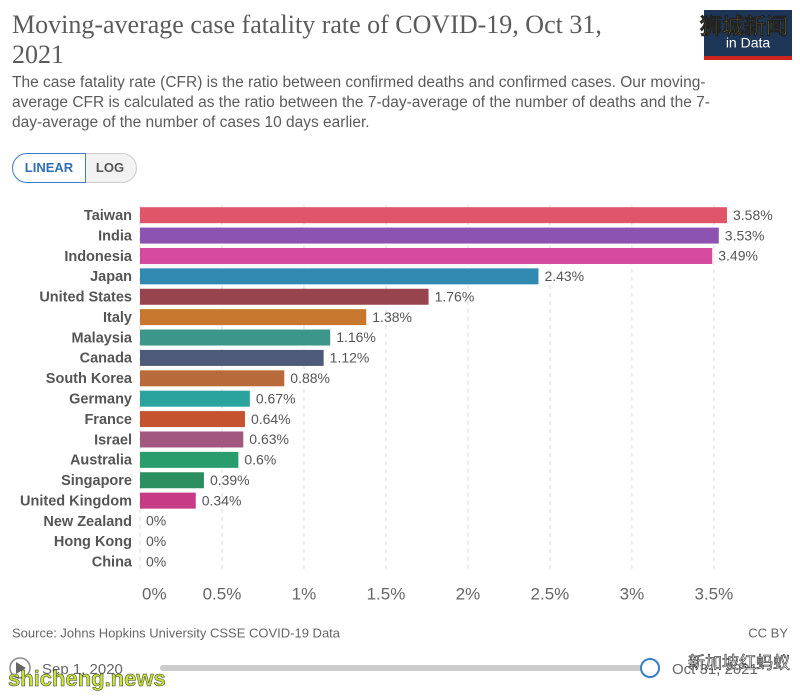  Describe the element at coordinates (356, 337) in the screenshot. I see `value-label: 1.16%` at that location.